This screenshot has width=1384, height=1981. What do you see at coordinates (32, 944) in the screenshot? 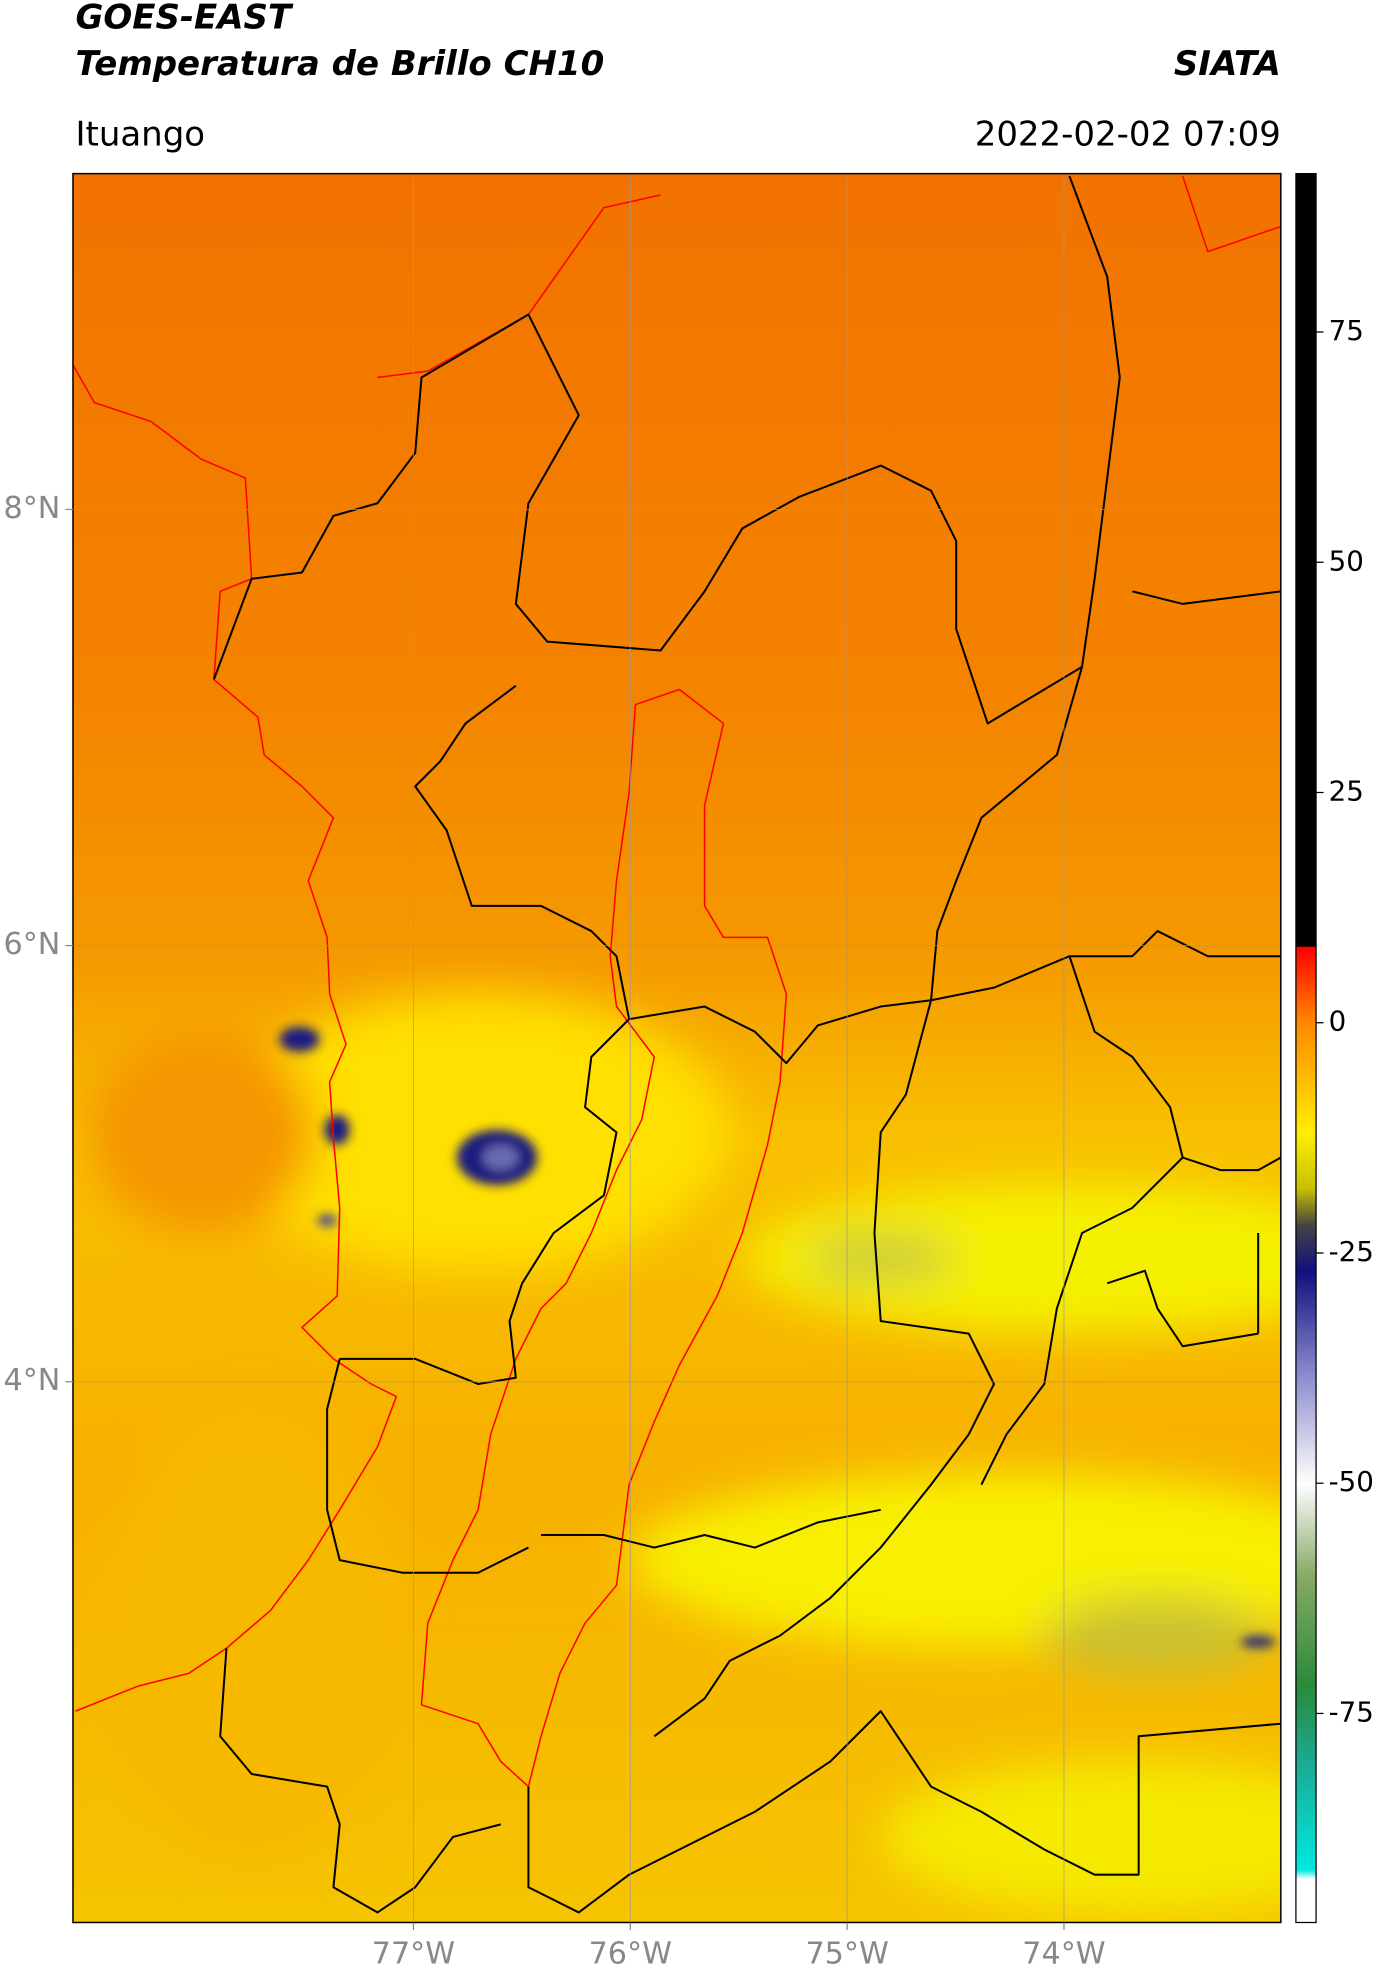
I see `lat-tick-label: 6°N` at bounding box center [32, 944].